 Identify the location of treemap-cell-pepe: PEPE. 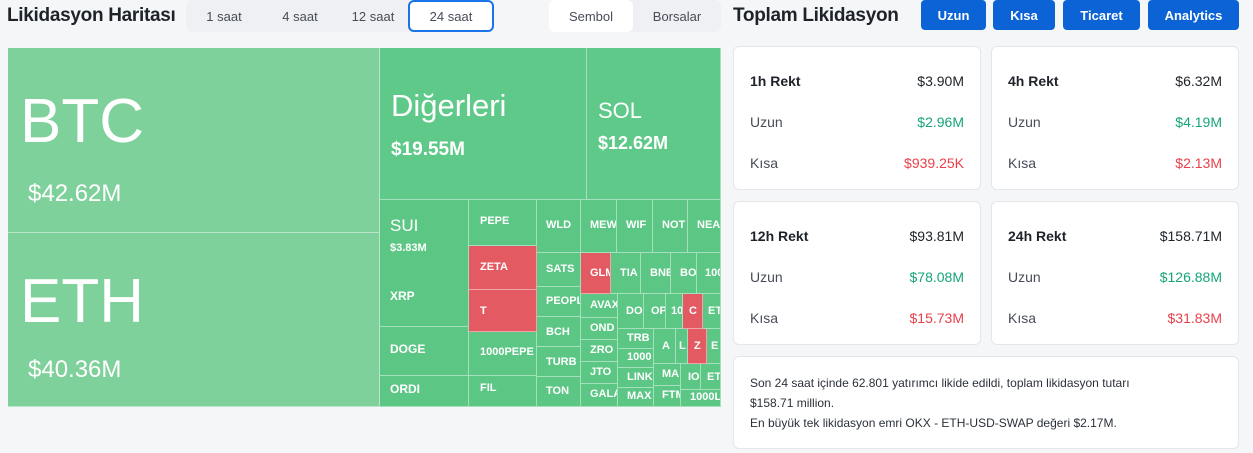
(503, 223).